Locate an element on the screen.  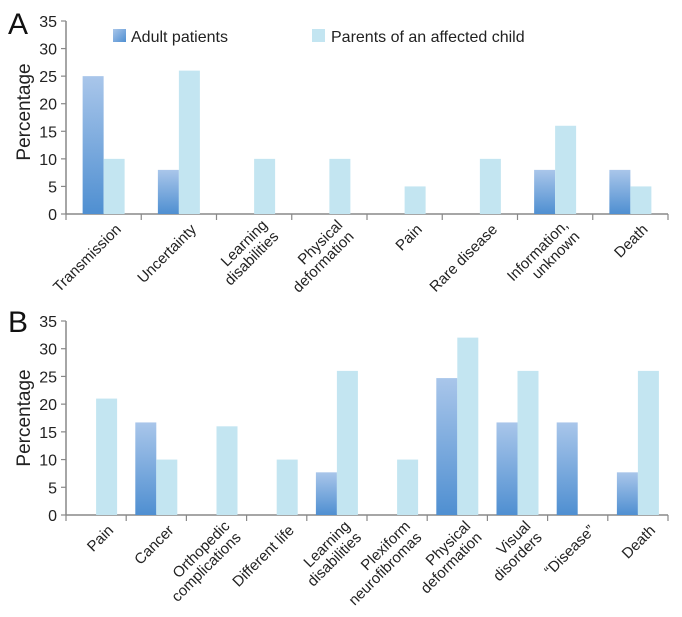
panel-b-y-tick-label: 30 is located at coordinates (48, 350).